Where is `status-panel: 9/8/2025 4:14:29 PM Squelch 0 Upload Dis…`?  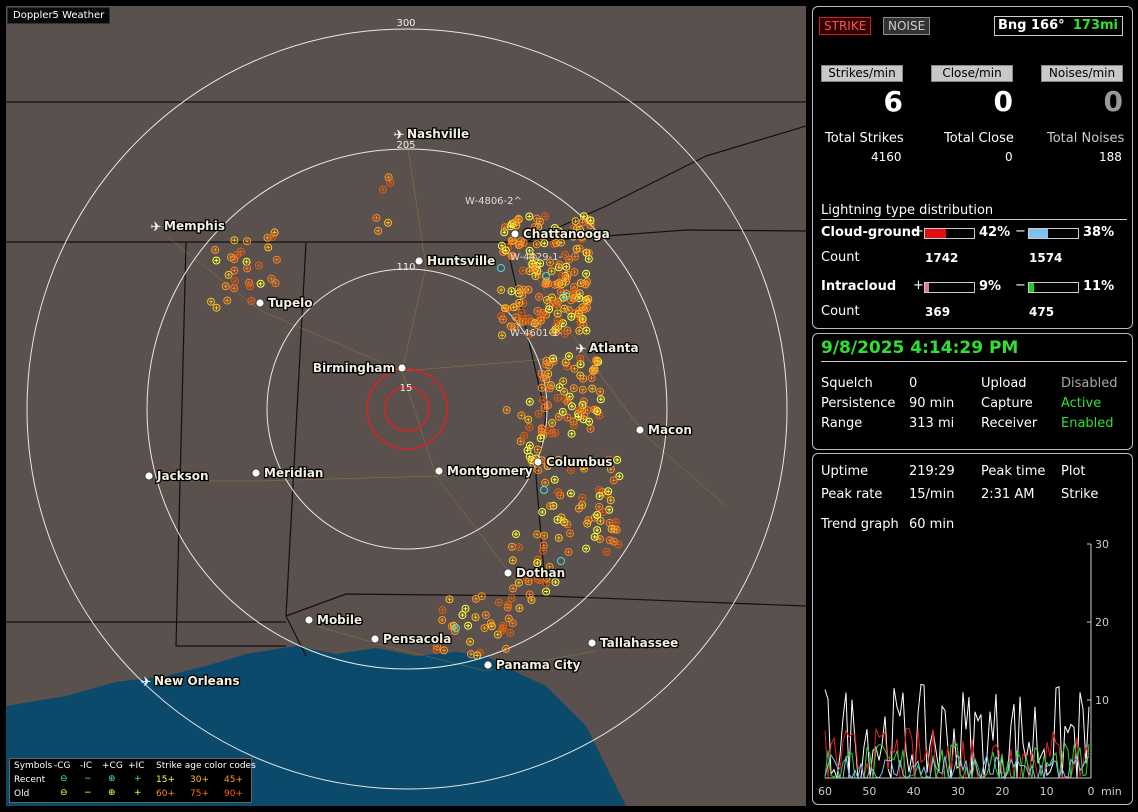
status-panel: 9/8/2025 4:14:29 PM Squelch 0 Upload Dis… is located at coordinates (972, 391).